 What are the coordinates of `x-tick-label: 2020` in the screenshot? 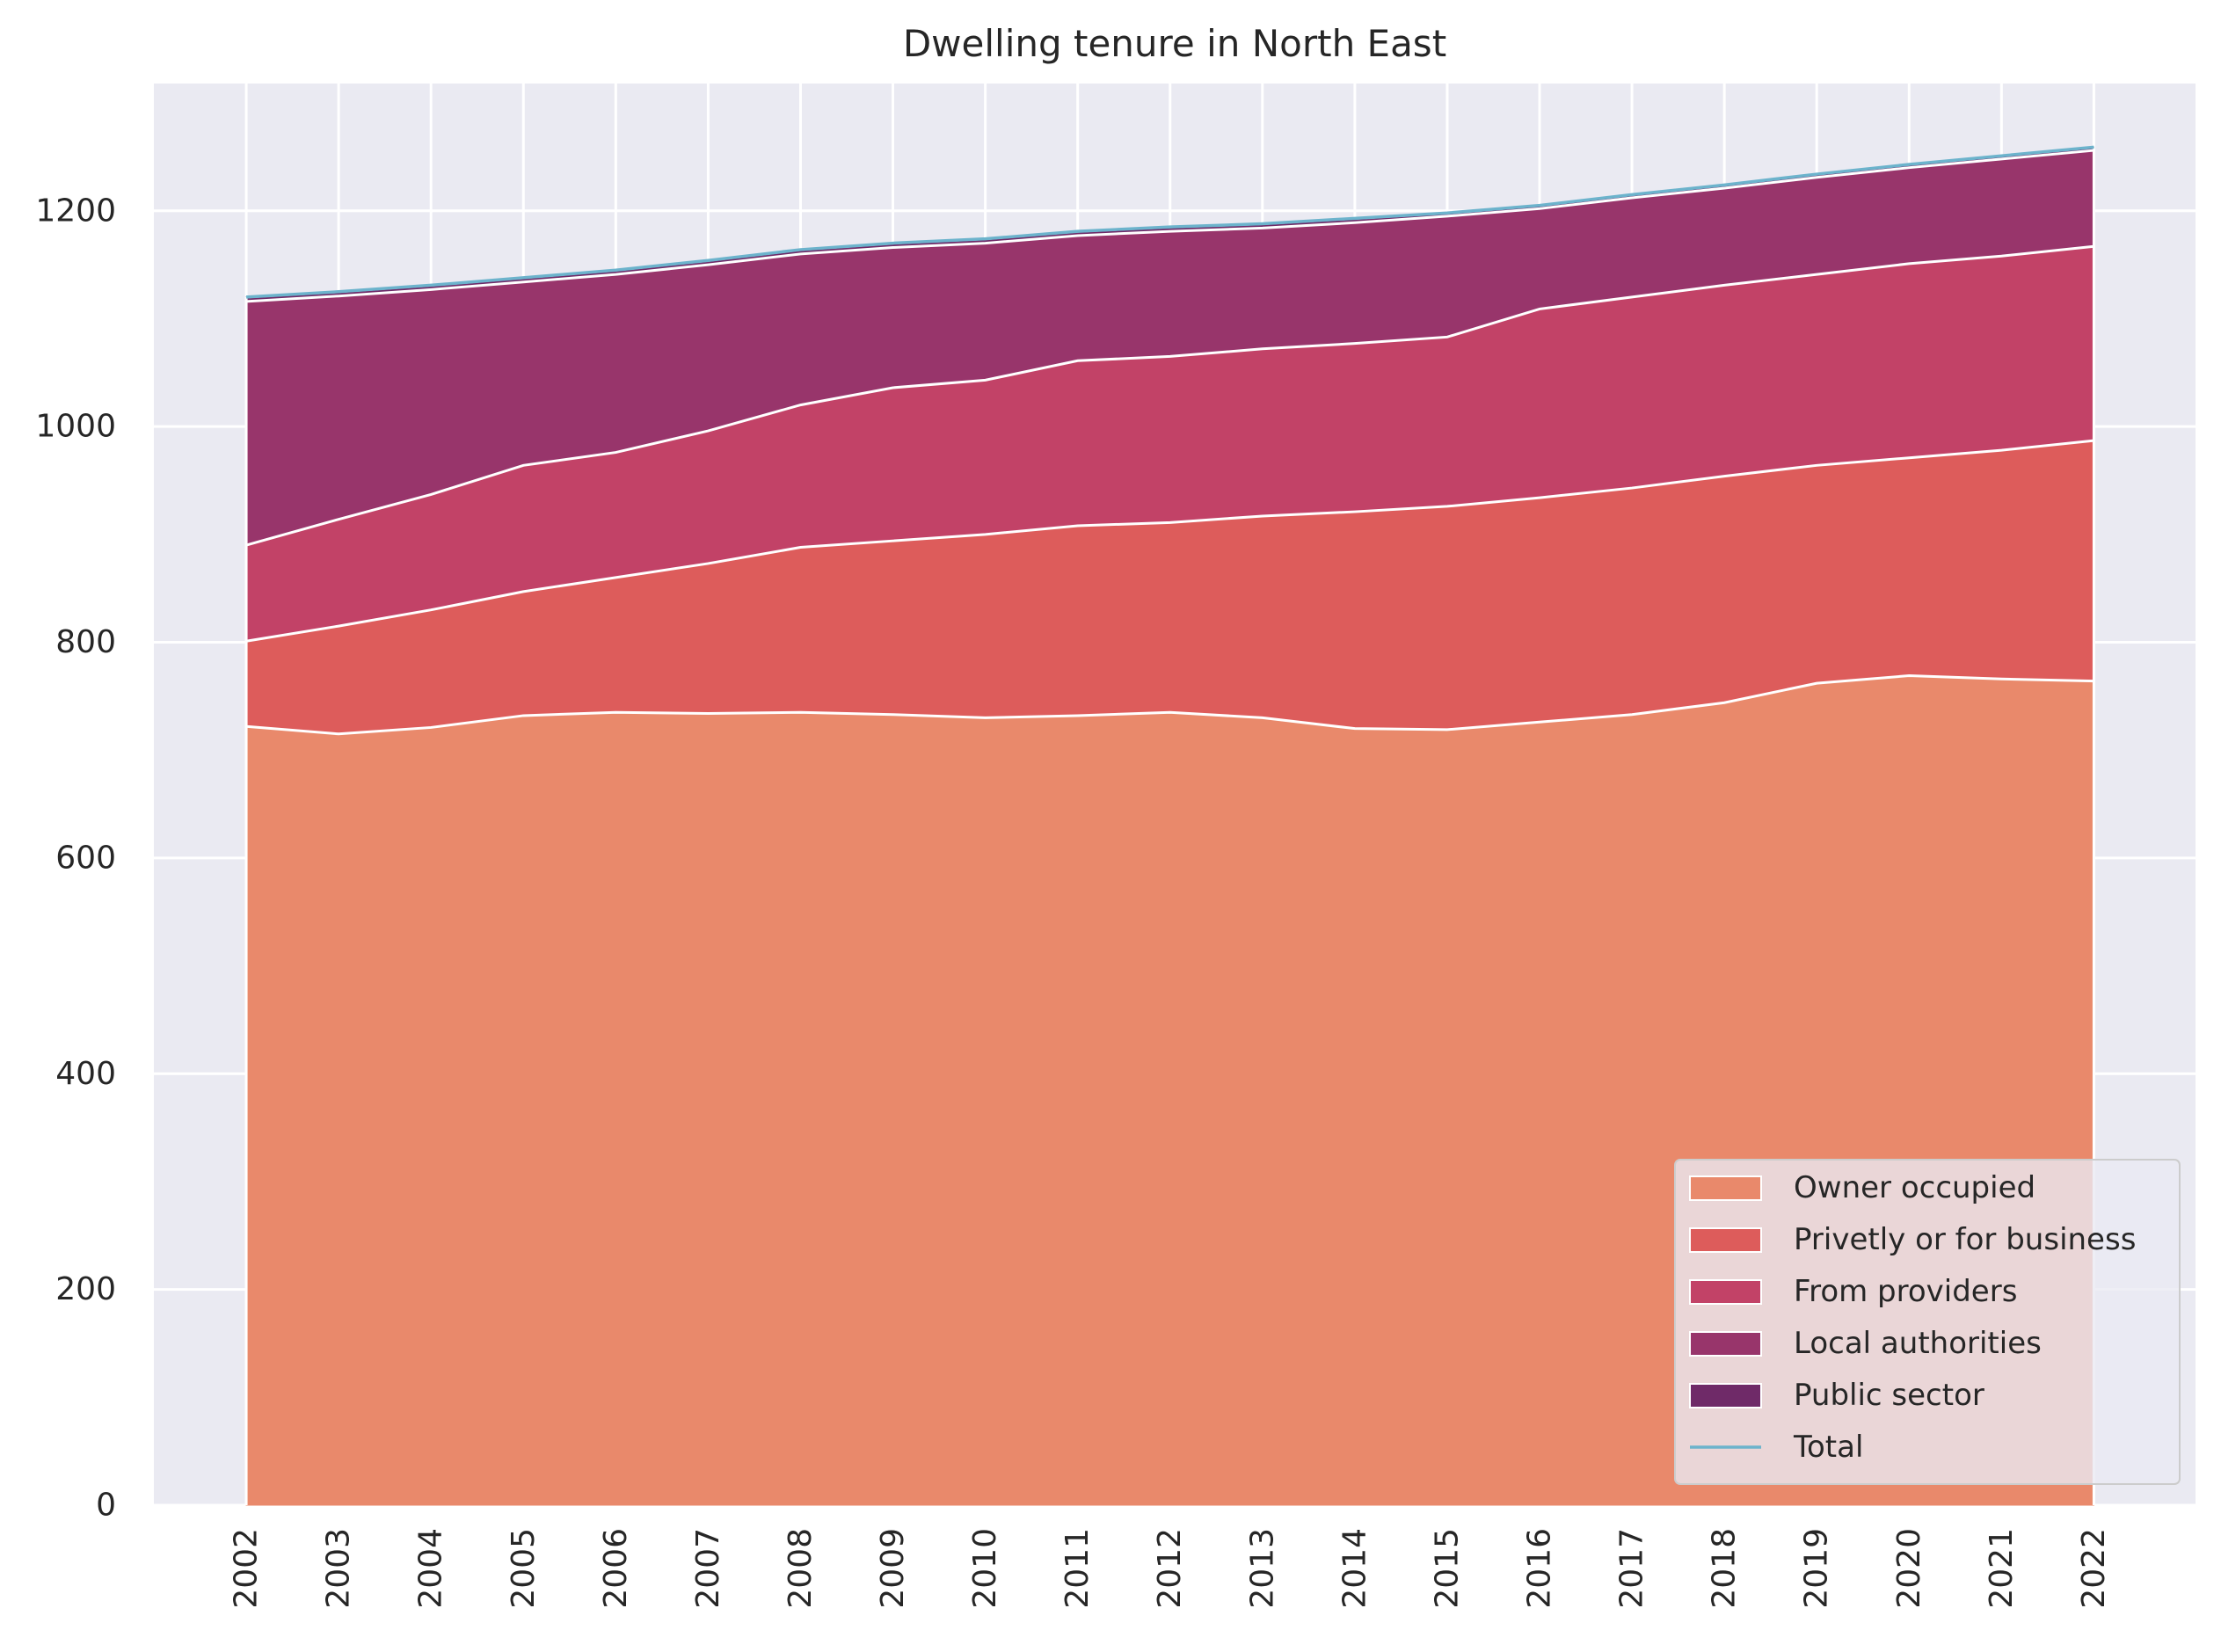 It's located at (1909, 1568).